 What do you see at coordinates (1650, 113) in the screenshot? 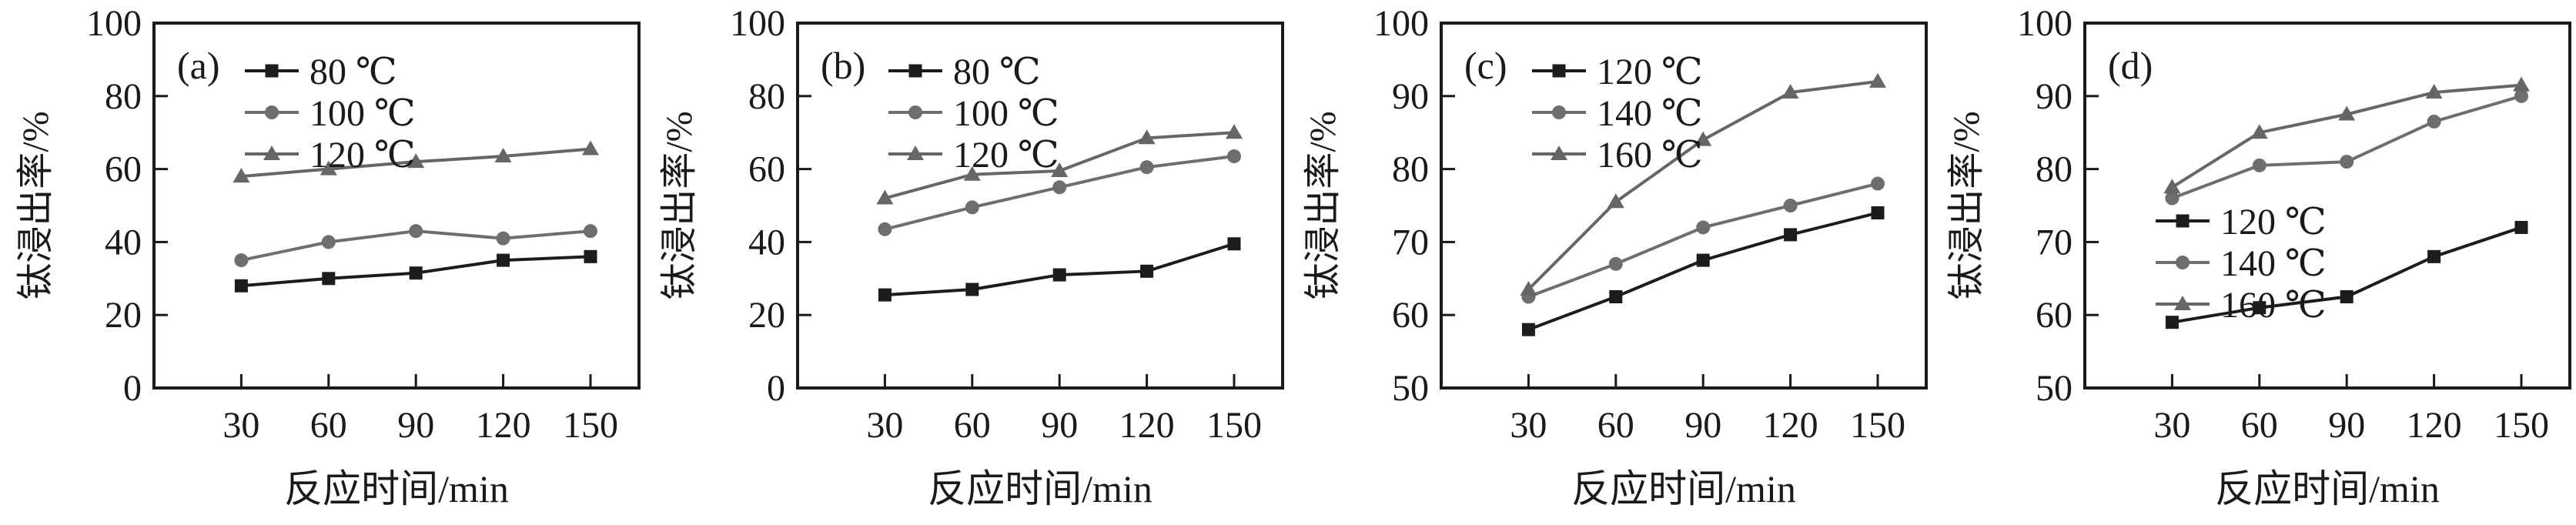
I see `legend-label: 140 ℃` at bounding box center [1650, 113].